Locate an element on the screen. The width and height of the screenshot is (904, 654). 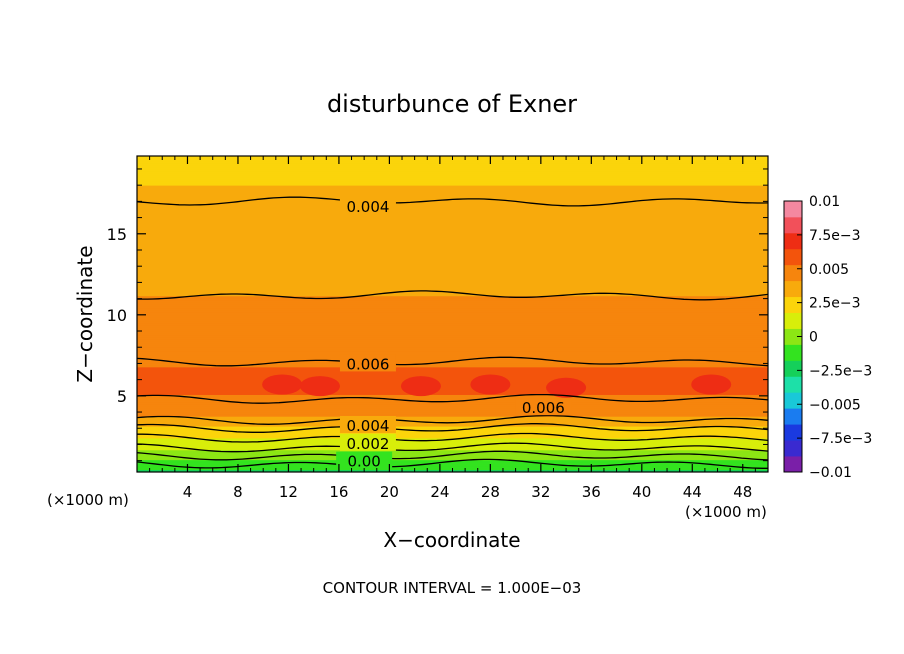
colorbar-label: 7.5e−3 is located at coordinates (835, 236).